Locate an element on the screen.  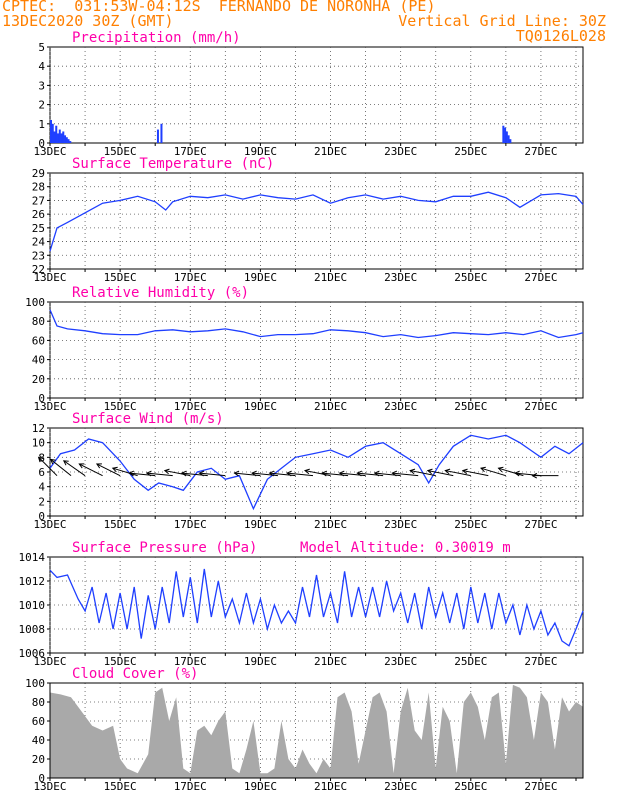
cloud-cover-xtick-label: 15DEC is located at coordinates (120, 786).